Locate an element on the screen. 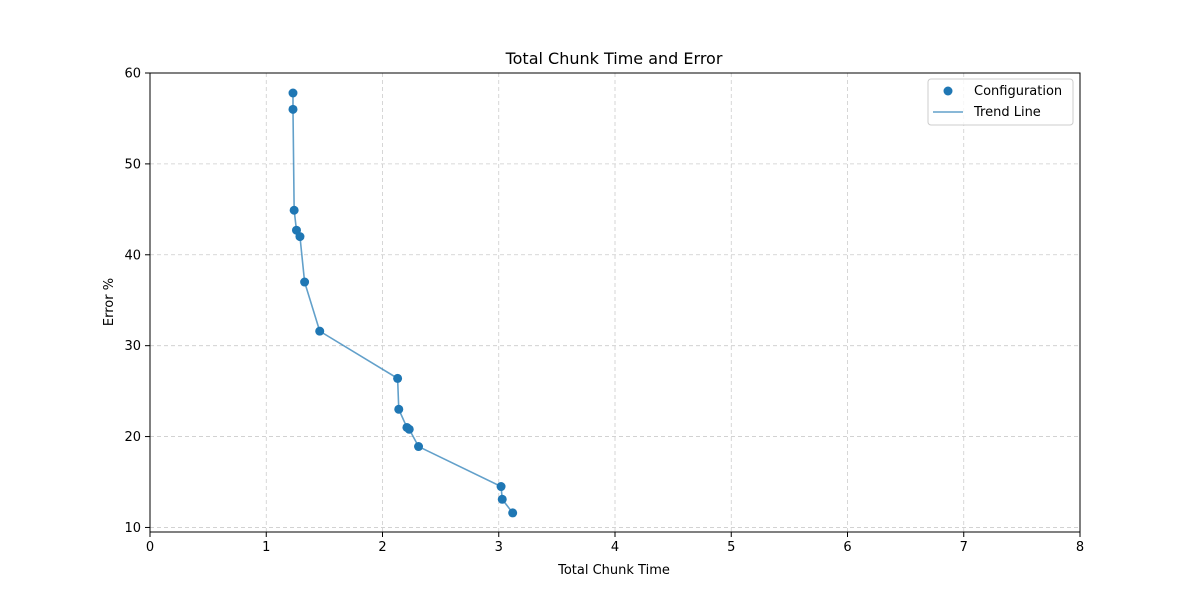 This screenshot has width=1200, height=605. y-axis-label: Error % is located at coordinates (109, 302).